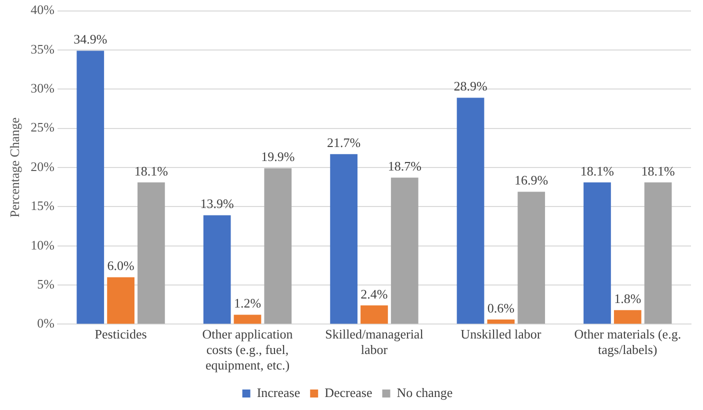  Describe the element at coordinates (42, 10) in the screenshot. I see `y-tick-label: 40%` at that location.